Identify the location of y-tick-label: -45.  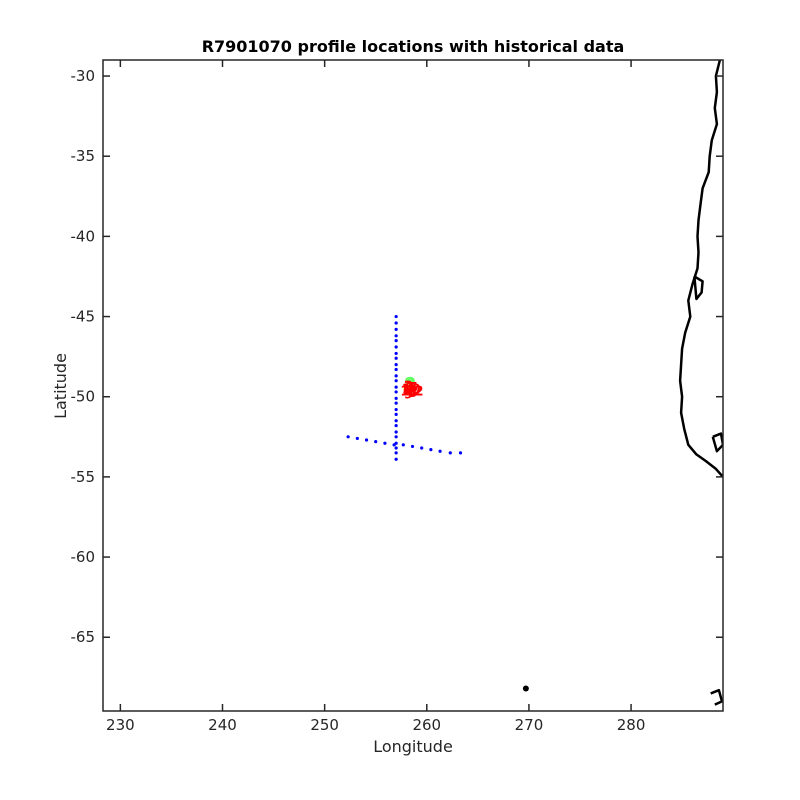
(83, 317).